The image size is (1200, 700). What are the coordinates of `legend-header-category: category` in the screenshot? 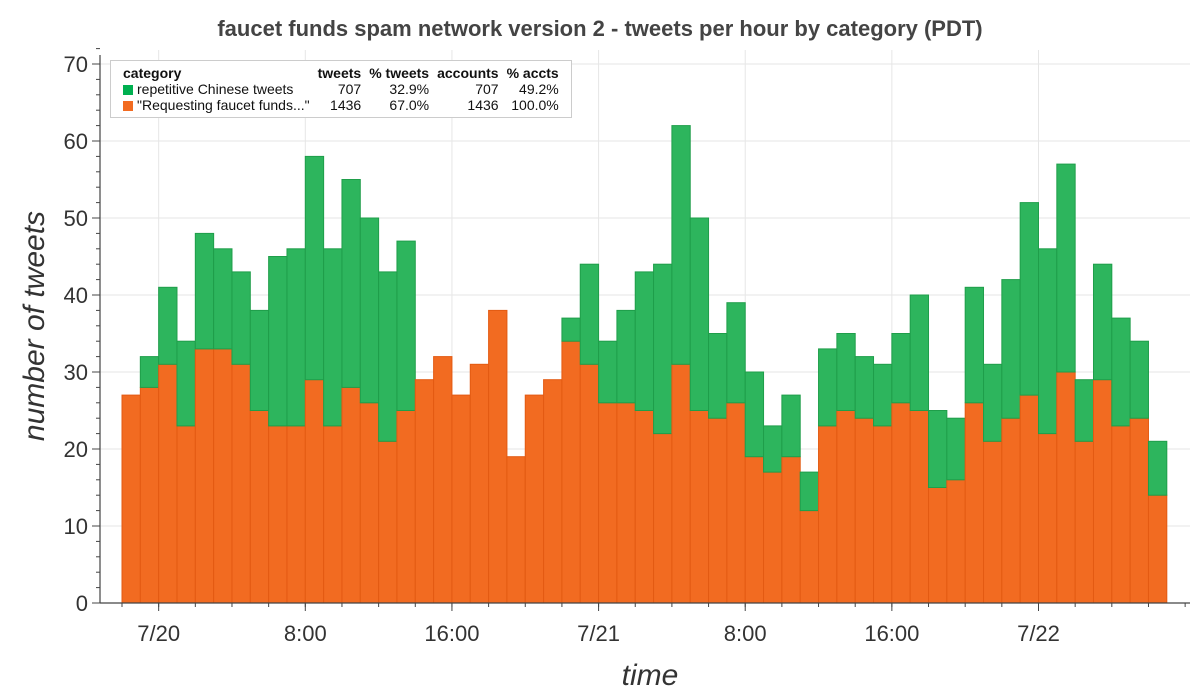 It's located at (152, 73).